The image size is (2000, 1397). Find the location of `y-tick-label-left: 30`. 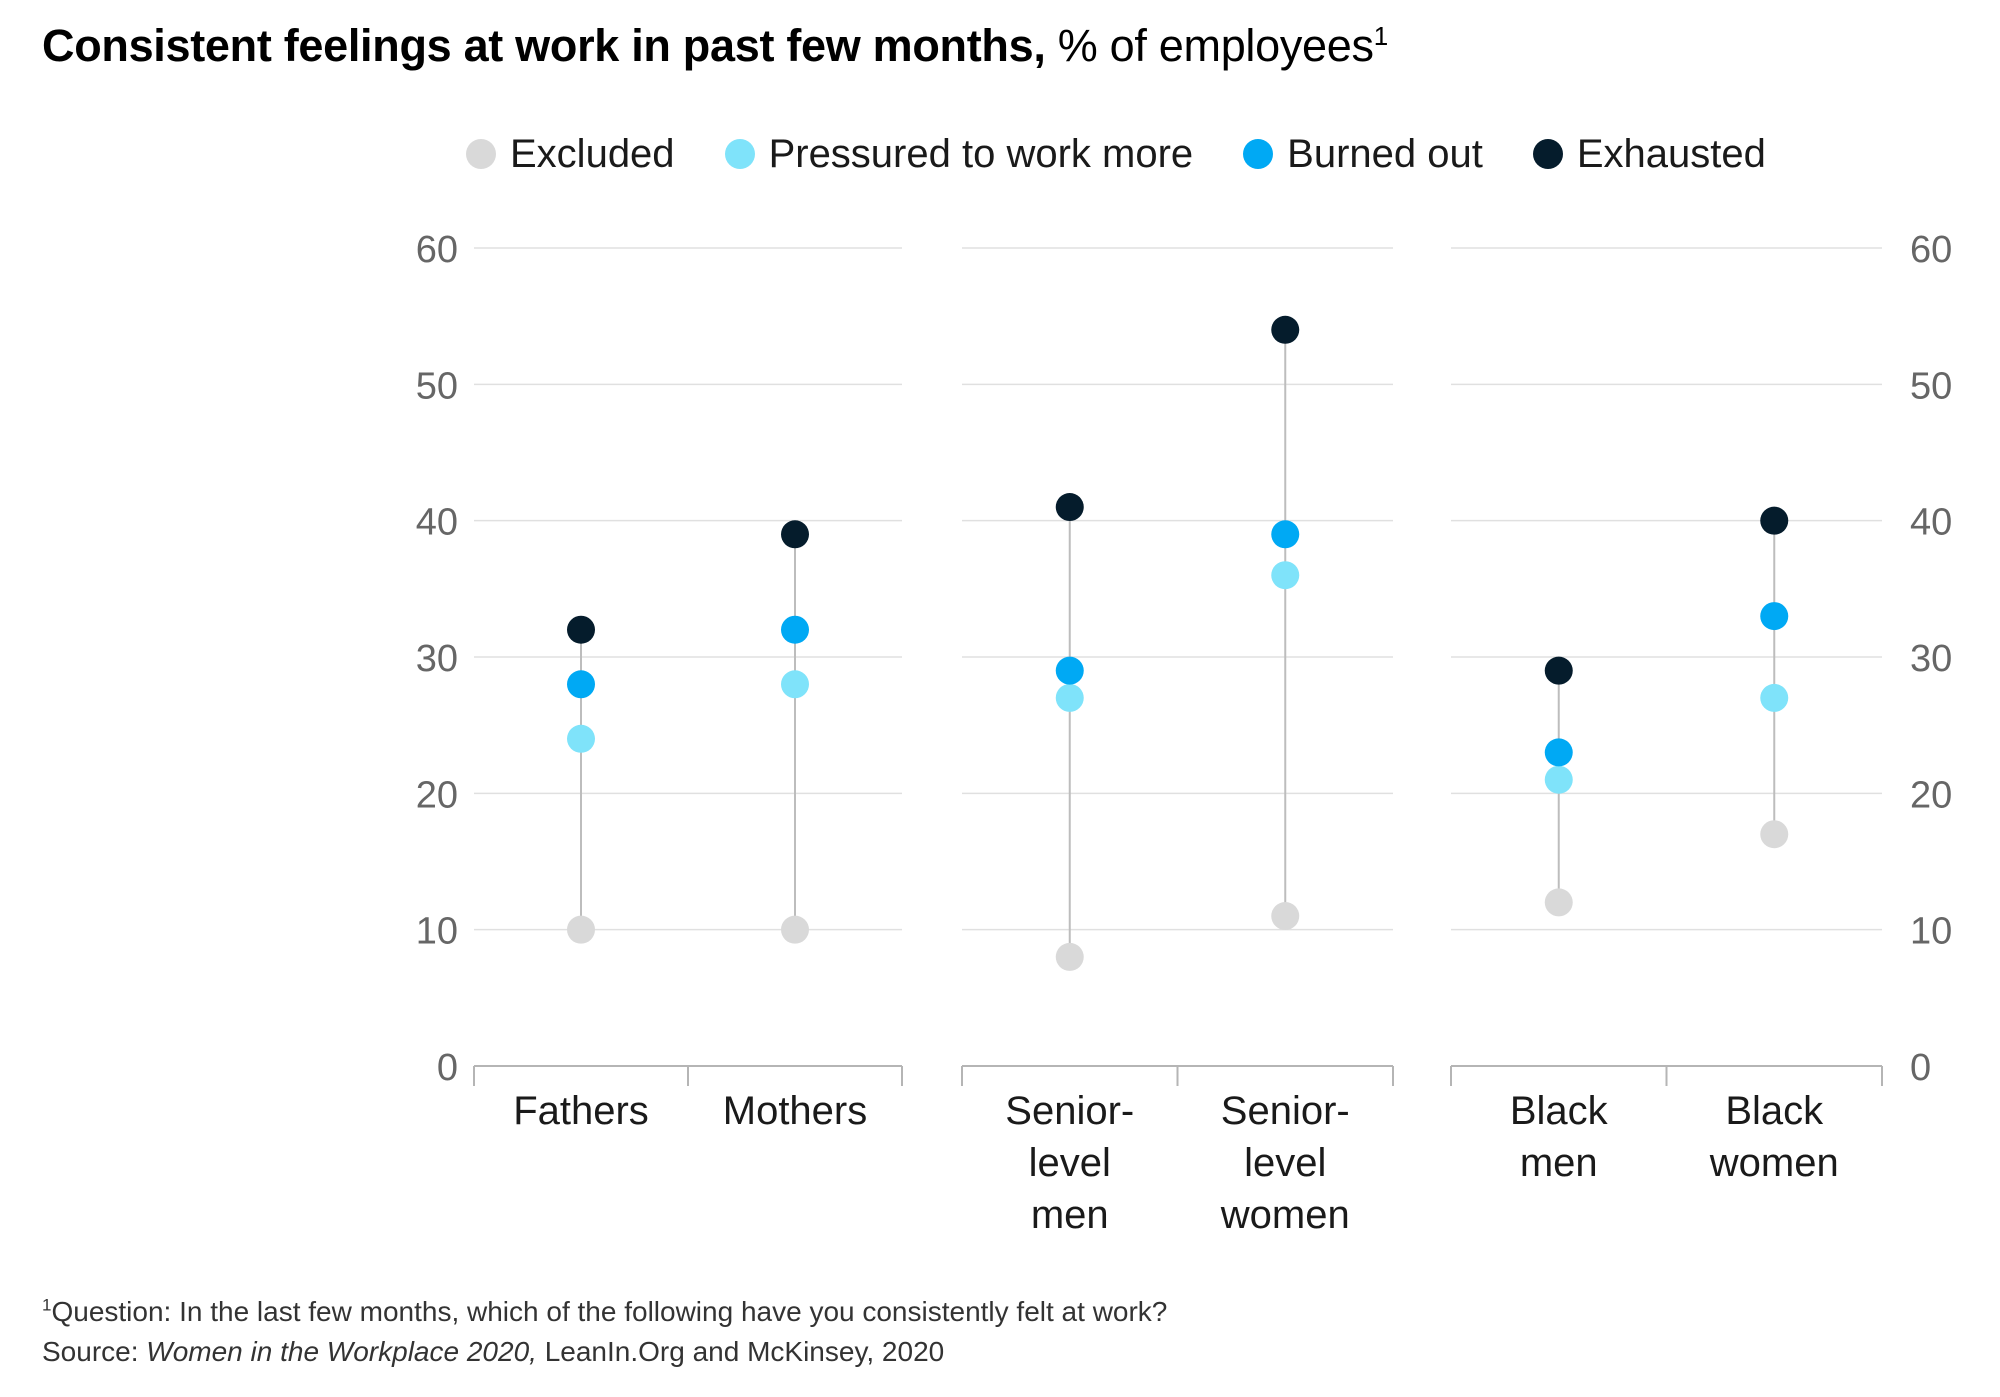

y-tick-label-left: 30 is located at coordinates (437, 659).